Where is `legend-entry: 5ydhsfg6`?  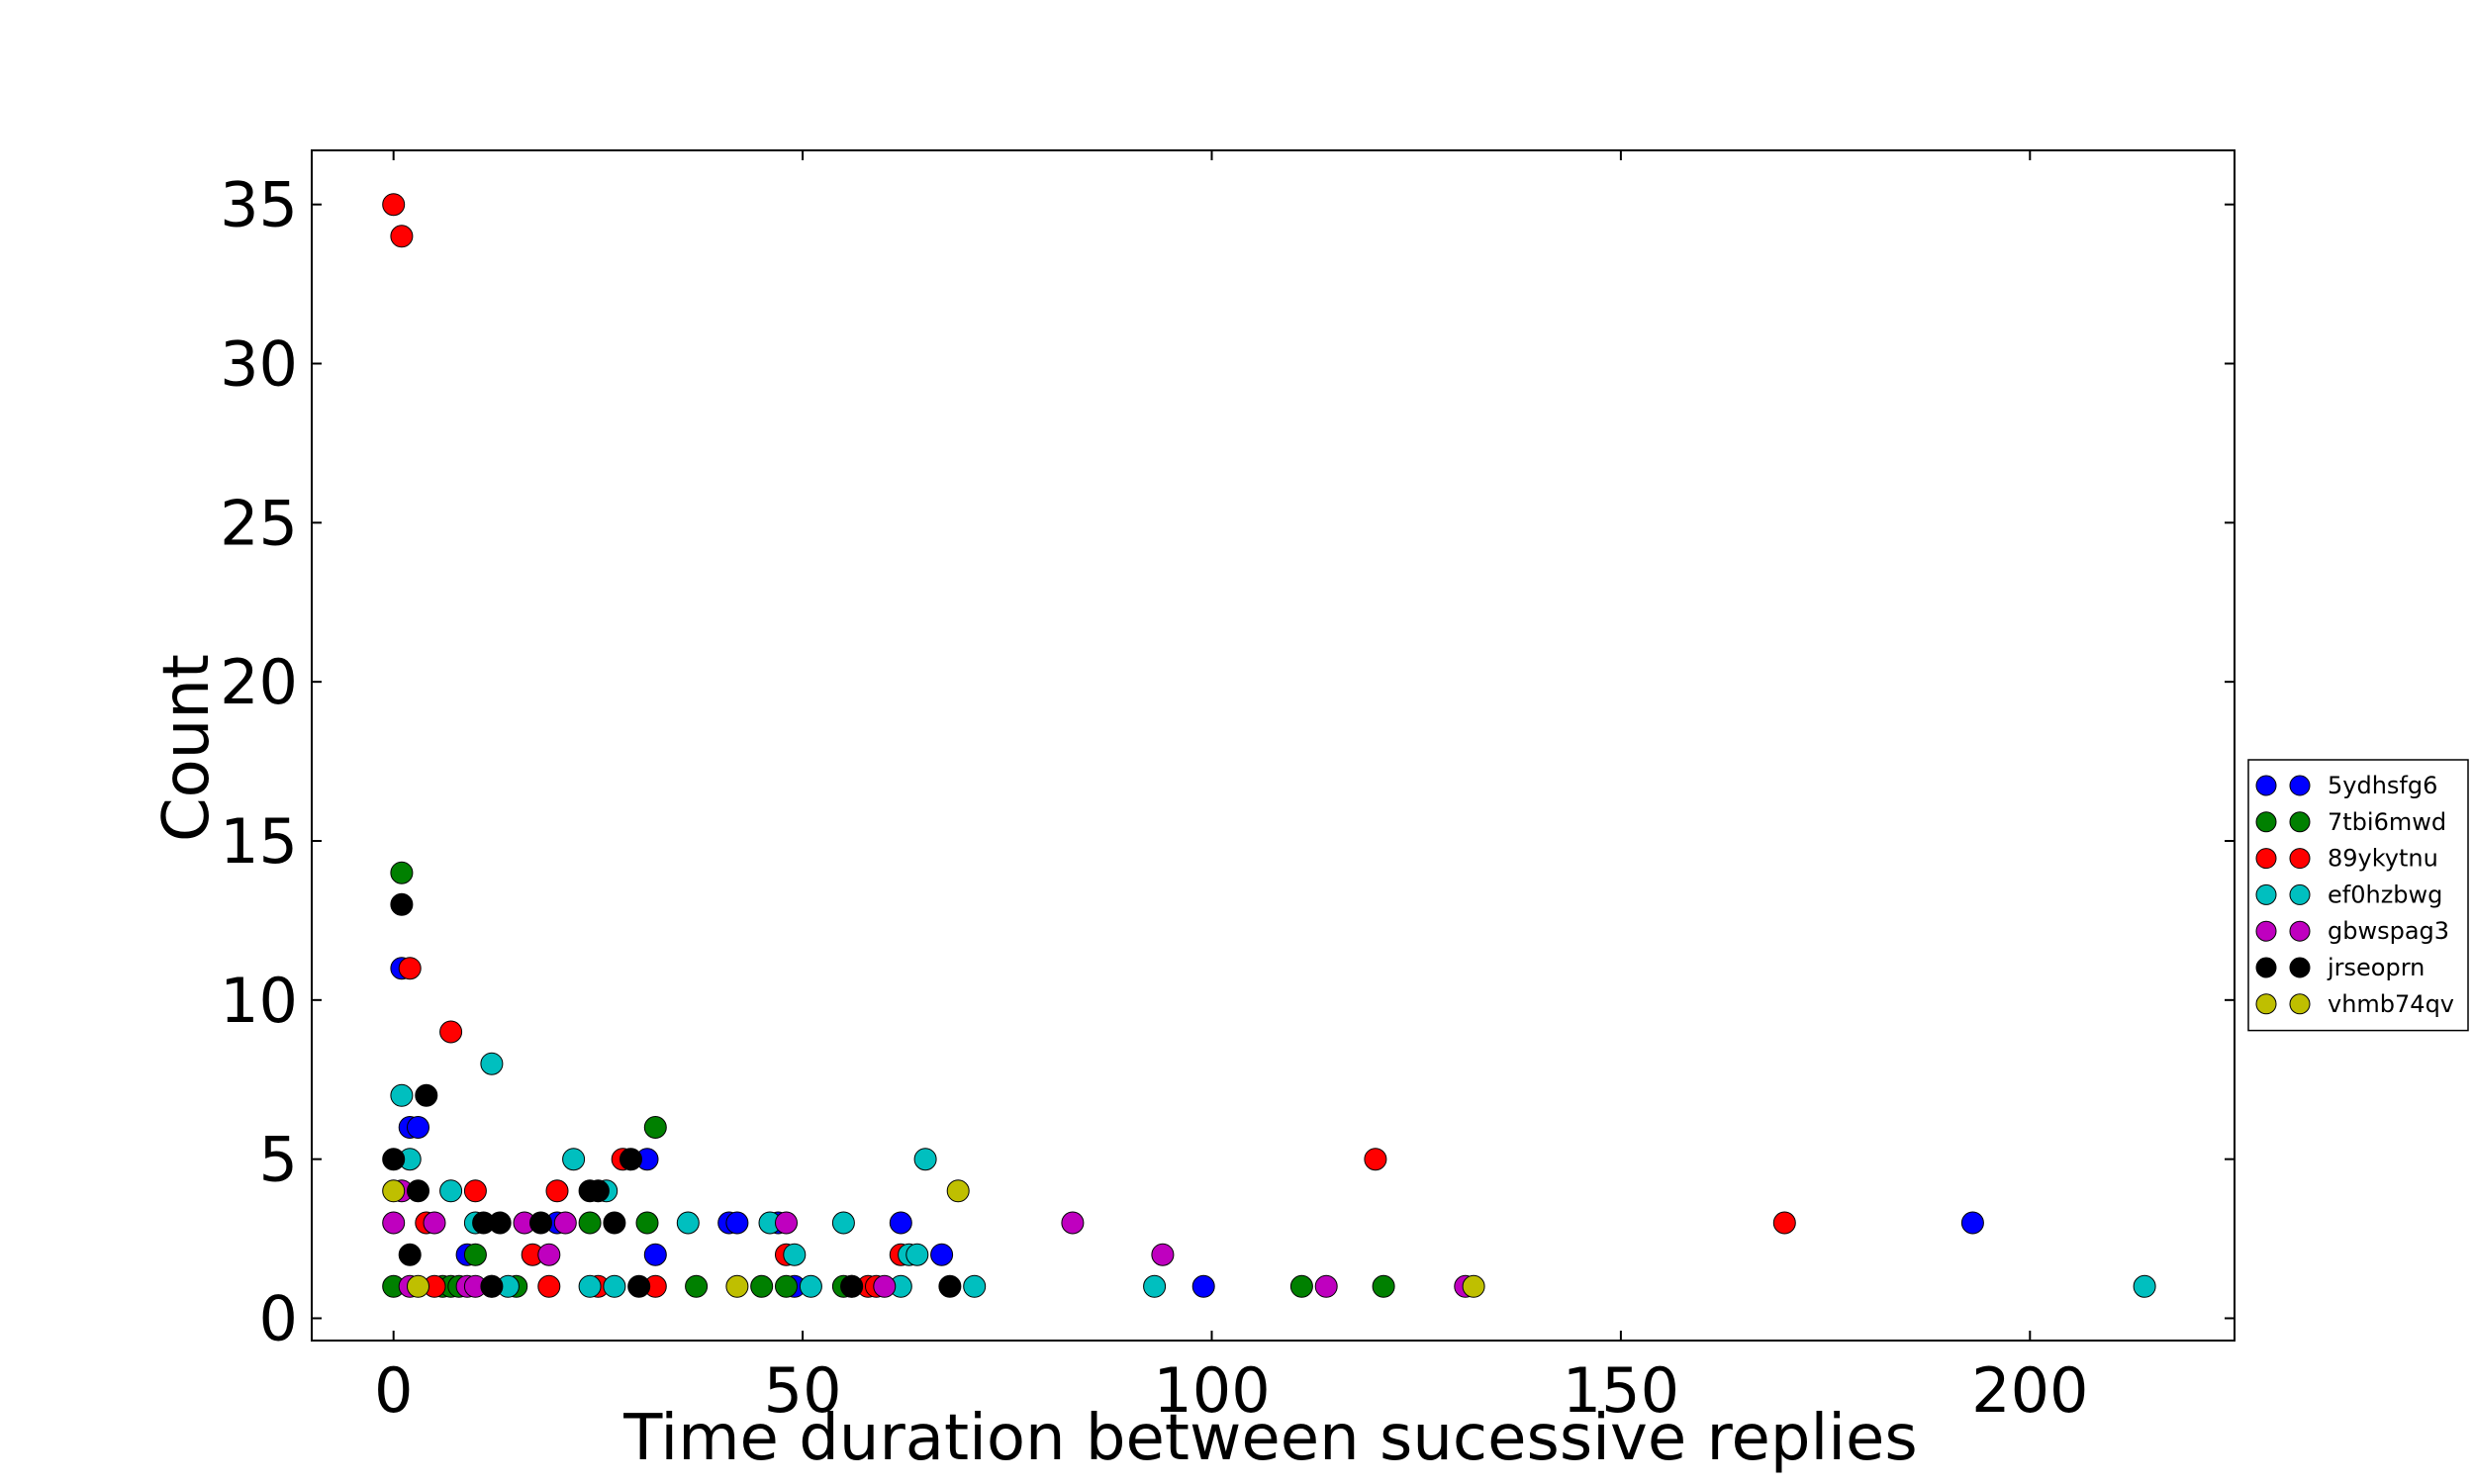
legend-entry: 5ydhsfg6 is located at coordinates (2382, 785).